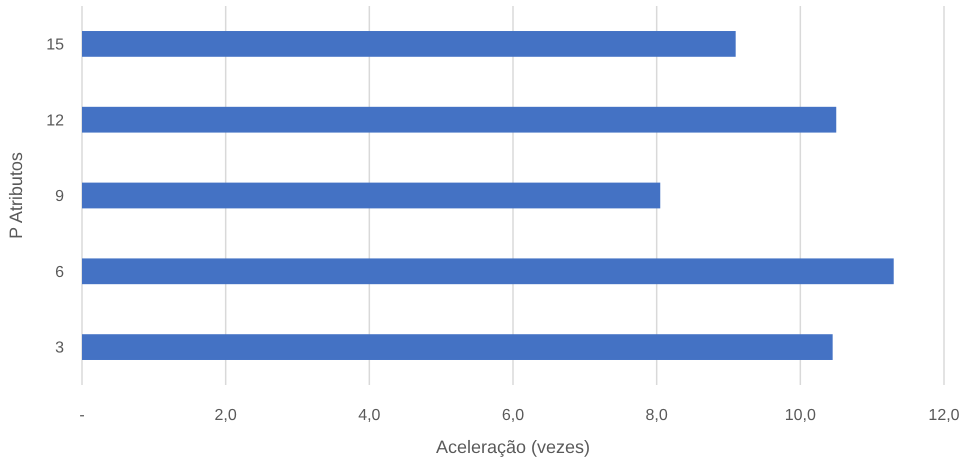  What do you see at coordinates (59, 197) in the screenshot?
I see `y-tick-label: 9` at bounding box center [59, 197].